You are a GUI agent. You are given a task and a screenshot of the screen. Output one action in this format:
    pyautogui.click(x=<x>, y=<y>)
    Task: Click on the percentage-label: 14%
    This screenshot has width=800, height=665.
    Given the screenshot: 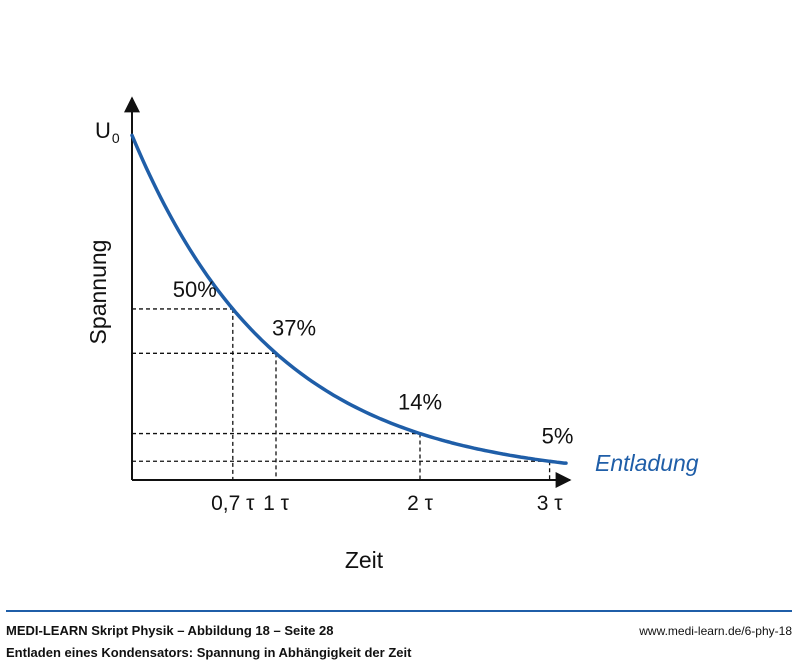 What is the action you would take?
    pyautogui.click(x=420, y=402)
    